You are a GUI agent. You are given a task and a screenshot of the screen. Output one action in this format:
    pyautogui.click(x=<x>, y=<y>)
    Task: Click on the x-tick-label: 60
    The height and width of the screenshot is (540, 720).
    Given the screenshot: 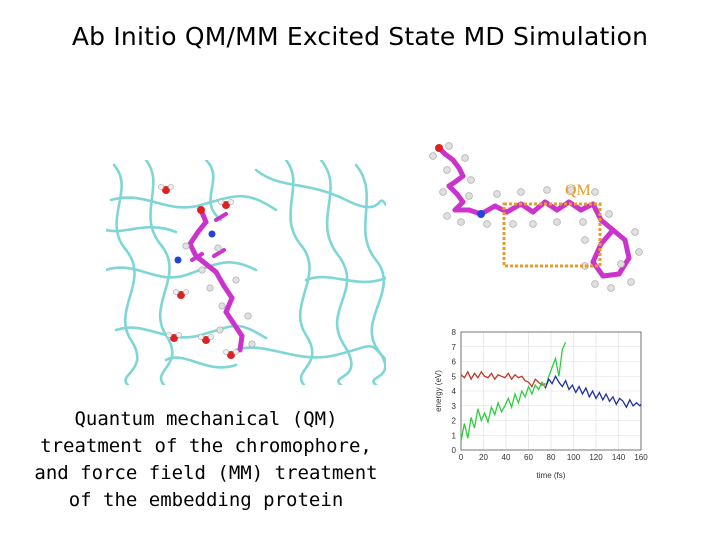 What is the action you would take?
    pyautogui.click(x=528, y=457)
    